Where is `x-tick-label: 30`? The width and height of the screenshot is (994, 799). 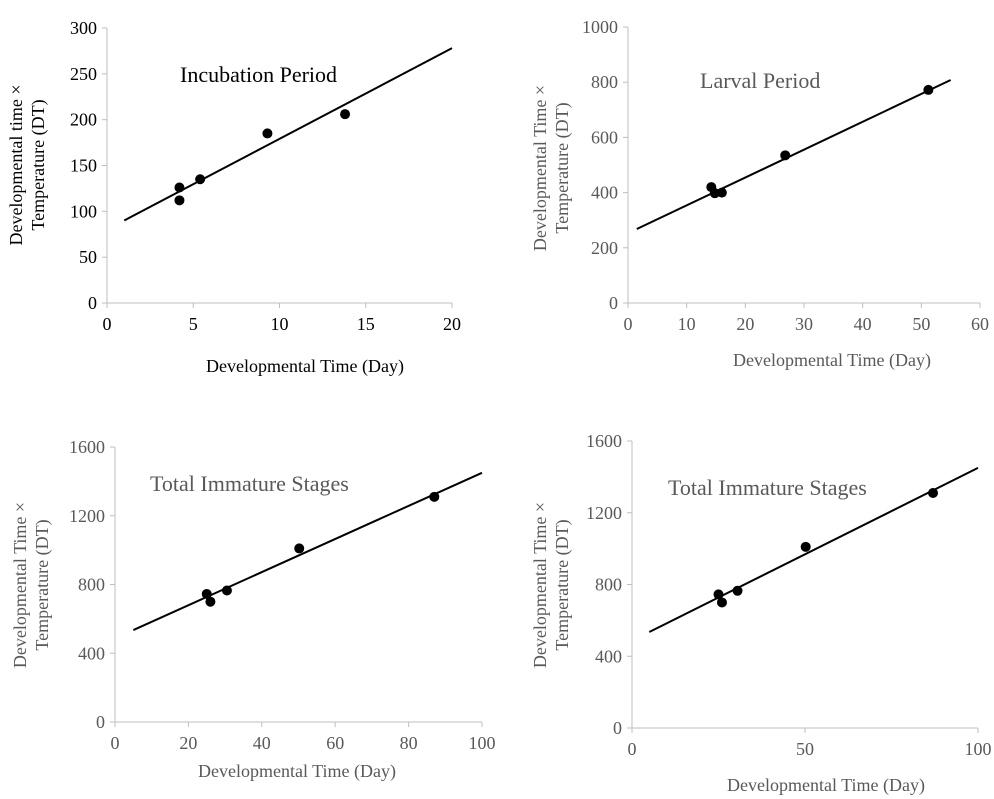 x-tick-label: 30 is located at coordinates (804, 324).